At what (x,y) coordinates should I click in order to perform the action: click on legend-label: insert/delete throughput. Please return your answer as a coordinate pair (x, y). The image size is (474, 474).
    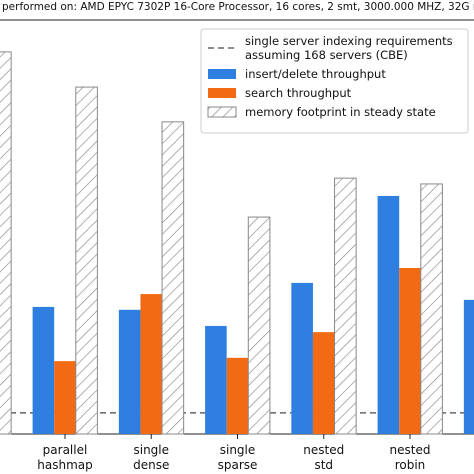
    Looking at the image, I should click on (315, 74).